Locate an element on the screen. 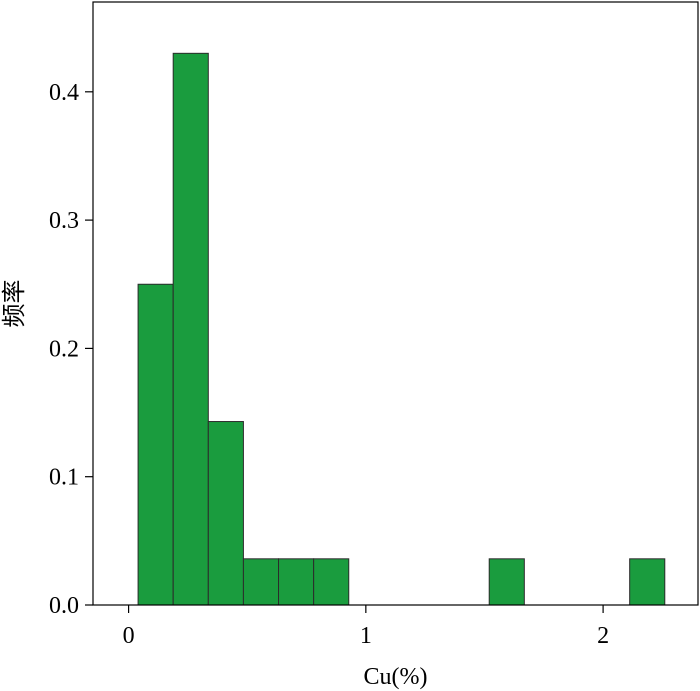 This screenshot has height=691, width=700. y-tick-label: 0.0 is located at coordinates (64, 606).